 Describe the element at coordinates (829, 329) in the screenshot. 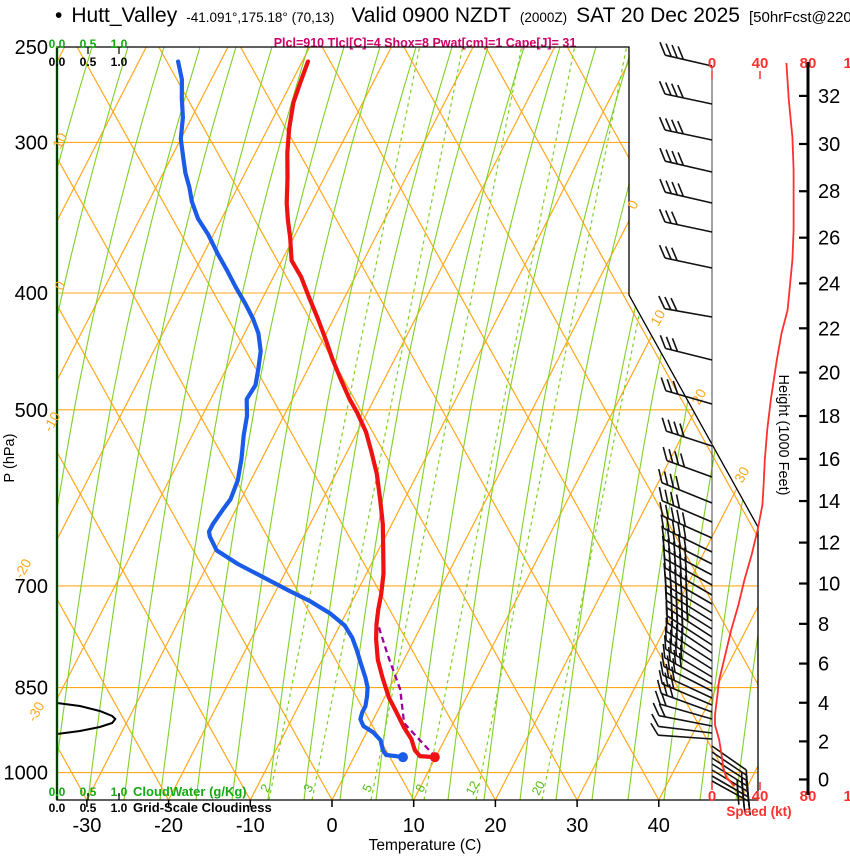

I see `height-tick-label: 22` at that location.